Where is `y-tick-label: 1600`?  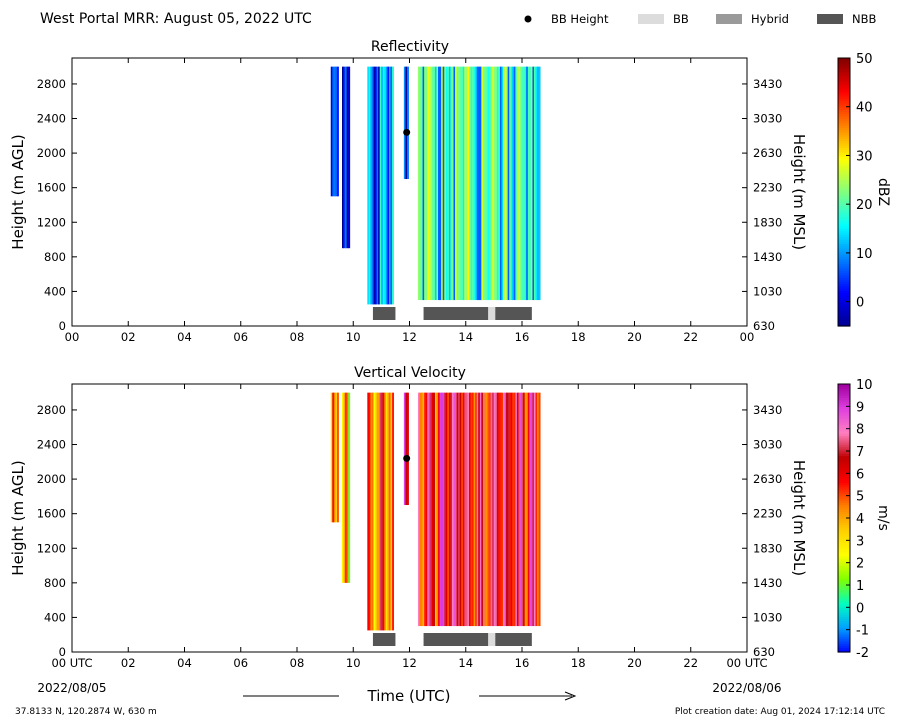 y-tick-label: 1600 is located at coordinates (51, 514).